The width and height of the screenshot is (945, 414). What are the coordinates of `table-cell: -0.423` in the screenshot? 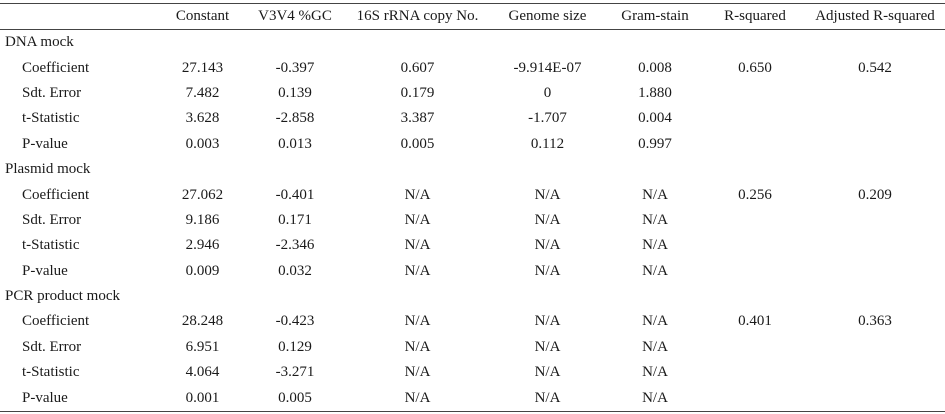 It's located at (295, 321).